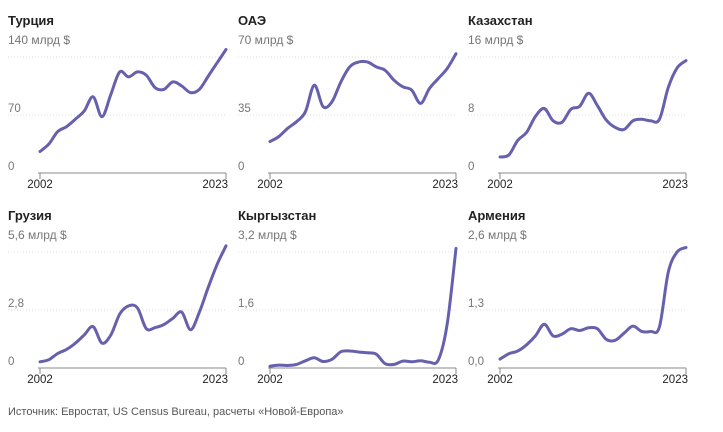 The image size is (723, 432). What do you see at coordinates (16, 304) in the screenshot?
I see `y-tick-label: 2,8` at bounding box center [16, 304].